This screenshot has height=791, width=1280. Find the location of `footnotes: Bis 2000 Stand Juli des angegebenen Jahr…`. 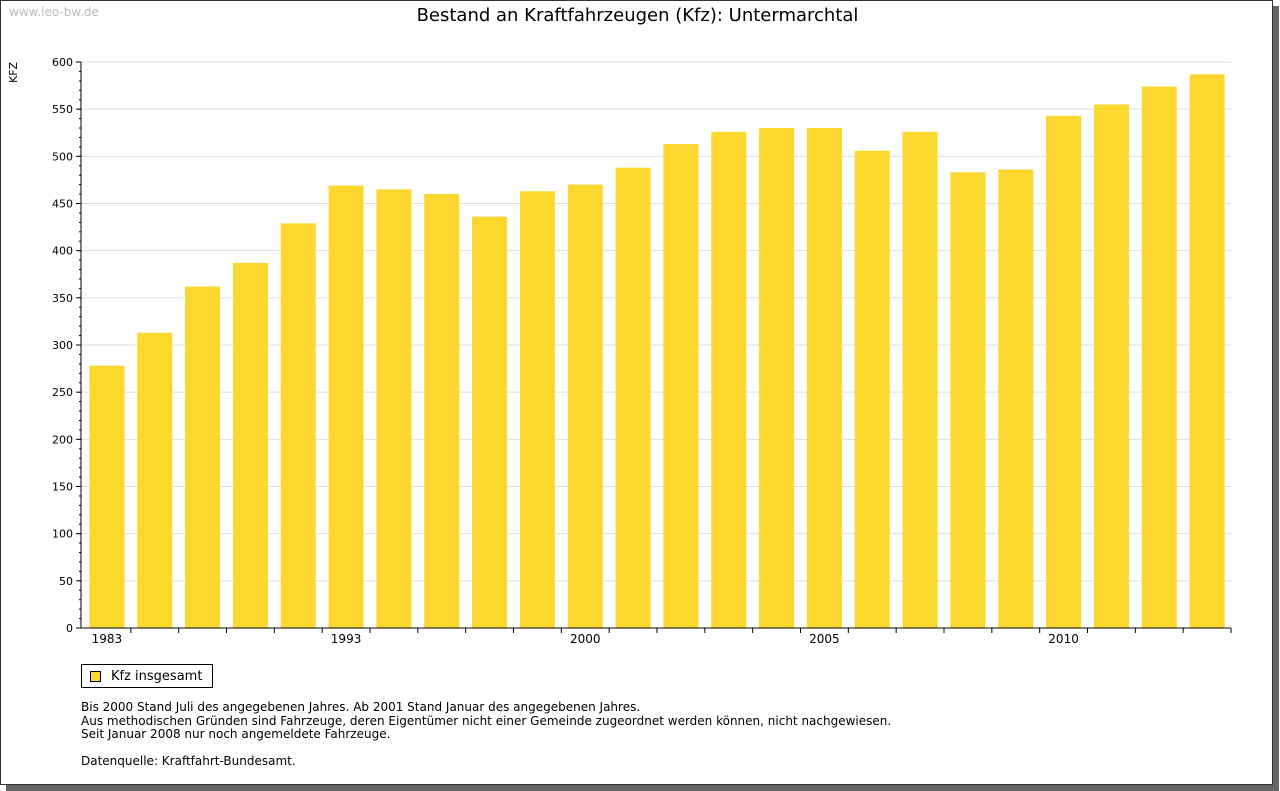

footnotes: Bis 2000 Stand Juli des angegebenen Jahr… is located at coordinates (486, 734).